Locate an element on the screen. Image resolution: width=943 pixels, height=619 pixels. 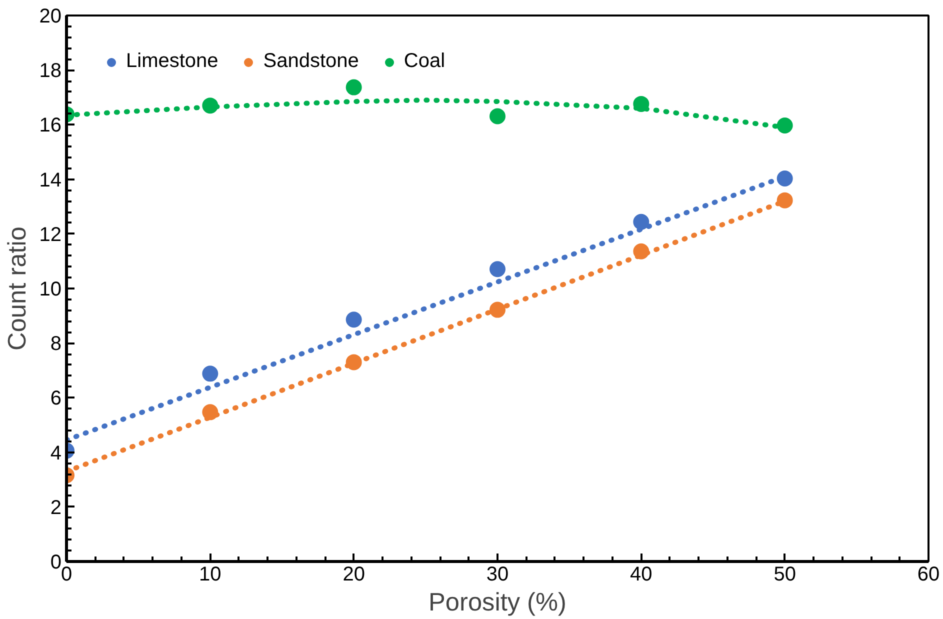
y-tick-label: 6 is located at coordinates (56, 399).